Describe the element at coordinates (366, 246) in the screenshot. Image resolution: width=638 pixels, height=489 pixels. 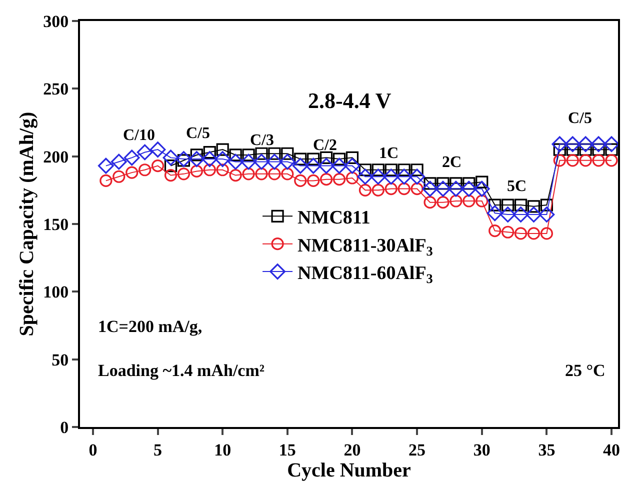
I see `legend-label: NMC811-30AlF$_{3}$` at that location.